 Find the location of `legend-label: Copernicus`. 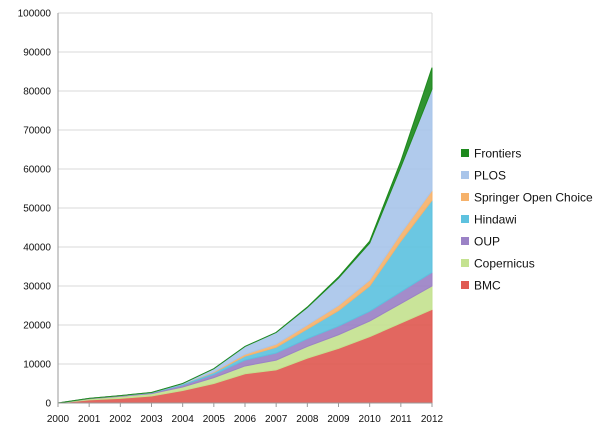

legend-label: Copernicus is located at coordinates (504, 264).